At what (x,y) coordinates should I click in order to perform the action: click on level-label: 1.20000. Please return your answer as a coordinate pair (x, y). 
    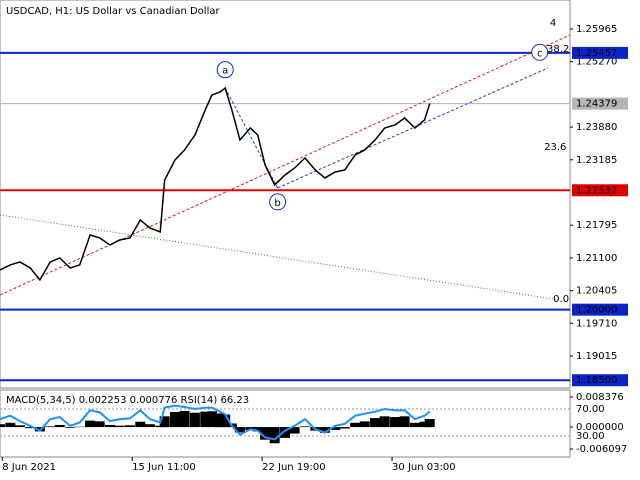
    Looking at the image, I should click on (596, 310).